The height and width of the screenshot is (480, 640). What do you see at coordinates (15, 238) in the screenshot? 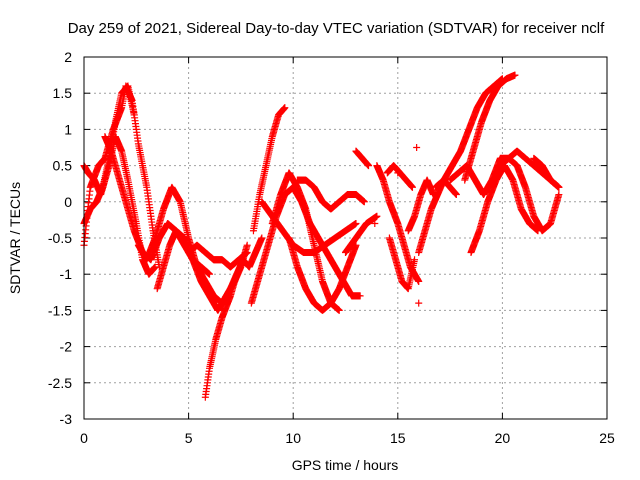
I see `y-axis-label: SDTVAR / TECUs` at bounding box center [15, 238].